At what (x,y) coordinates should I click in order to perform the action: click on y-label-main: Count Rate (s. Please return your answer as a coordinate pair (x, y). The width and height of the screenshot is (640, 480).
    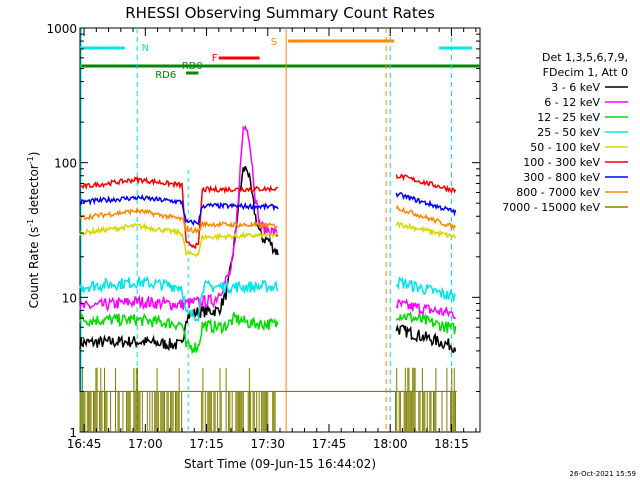
    Looking at the image, I should click on (34, 268).